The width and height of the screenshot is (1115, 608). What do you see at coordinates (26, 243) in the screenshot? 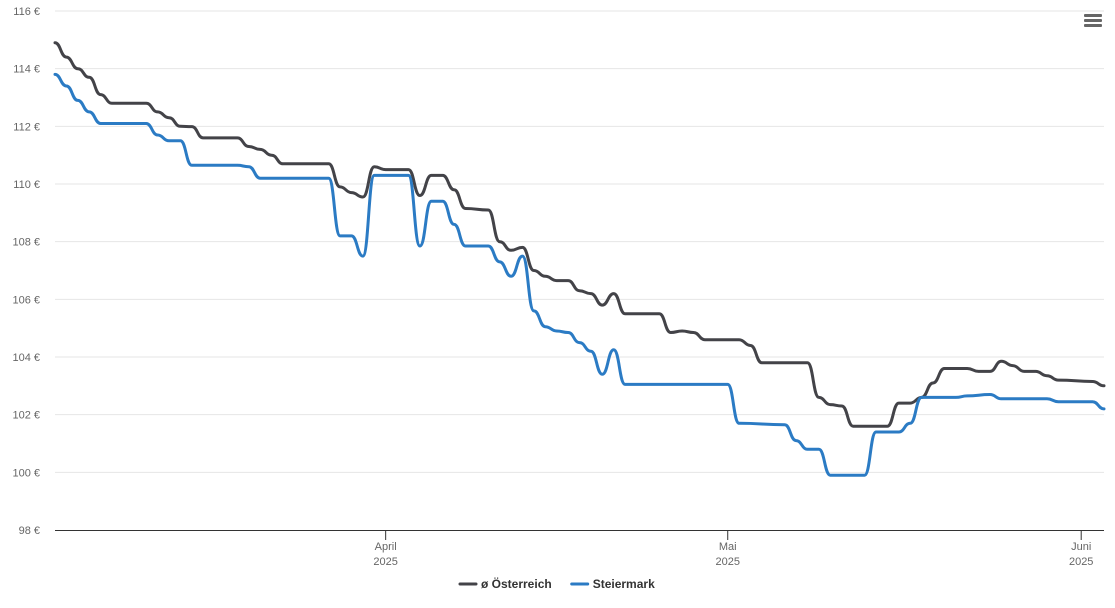
I see `y-tick-label: 108 €` at bounding box center [26, 243].